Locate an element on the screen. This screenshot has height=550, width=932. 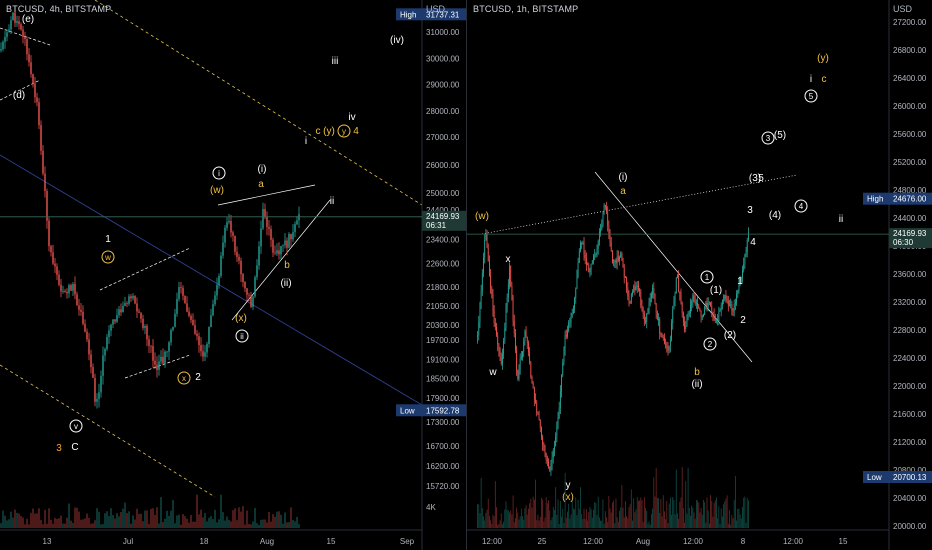
wave-label: c is located at coordinates (824, 79).